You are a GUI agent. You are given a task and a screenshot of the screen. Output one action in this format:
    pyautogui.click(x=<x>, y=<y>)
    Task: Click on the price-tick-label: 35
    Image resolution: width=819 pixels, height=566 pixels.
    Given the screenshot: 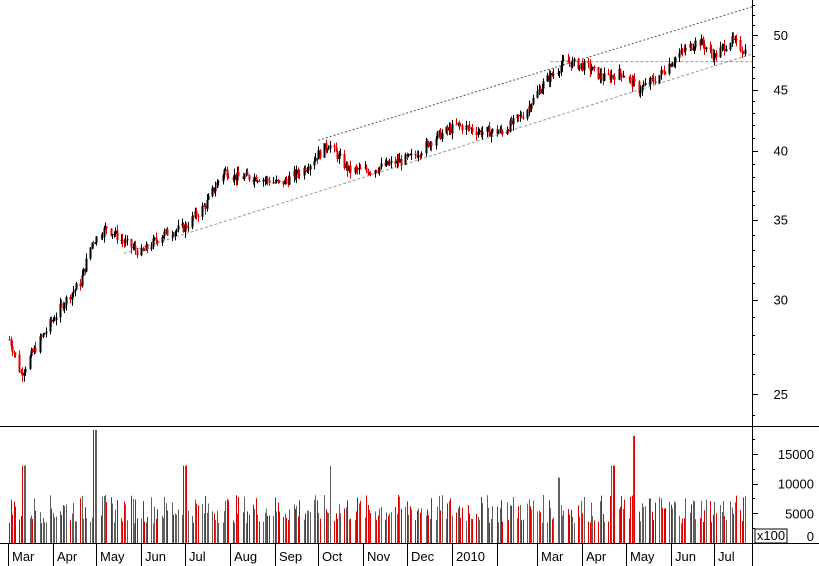 What is the action you would take?
    pyautogui.click(x=781, y=220)
    